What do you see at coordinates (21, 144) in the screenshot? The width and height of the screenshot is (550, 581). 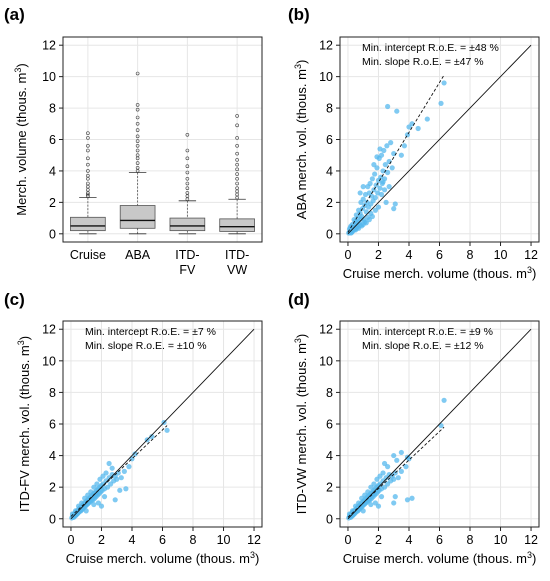 I see `y-axis-title-main: Merch. volume (thous. m` at bounding box center [21, 144].